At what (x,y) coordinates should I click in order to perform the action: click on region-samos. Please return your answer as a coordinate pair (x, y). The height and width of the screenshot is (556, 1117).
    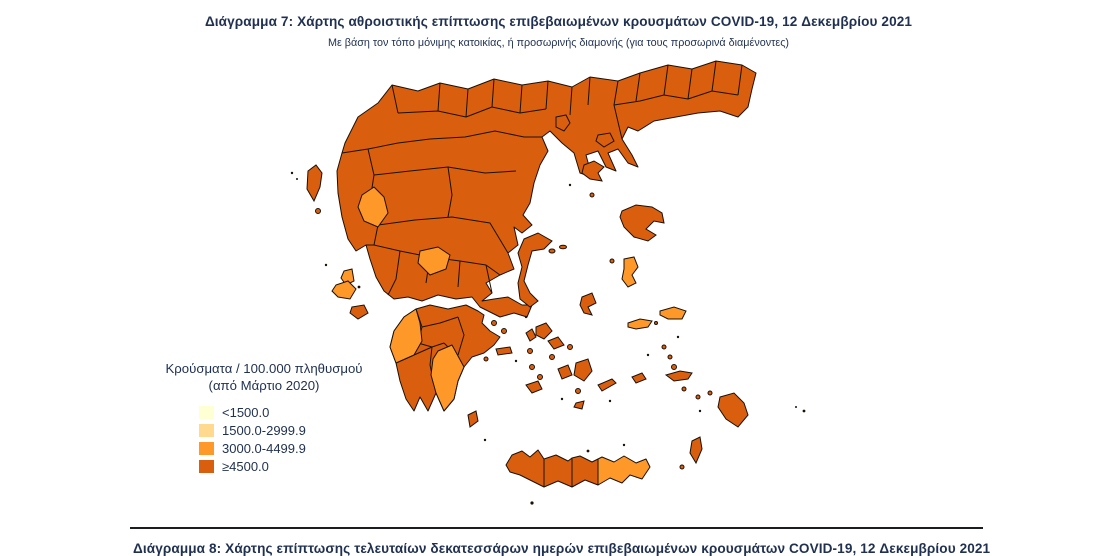
    Looking at the image, I should click on (673, 313).